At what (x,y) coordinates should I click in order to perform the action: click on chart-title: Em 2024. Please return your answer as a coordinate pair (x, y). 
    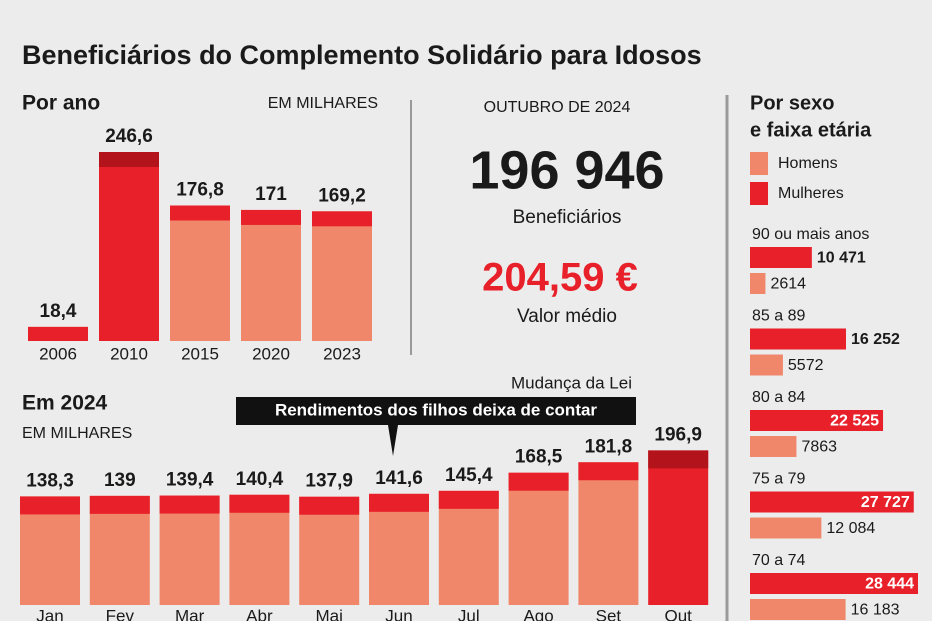
    Looking at the image, I should click on (65, 403).